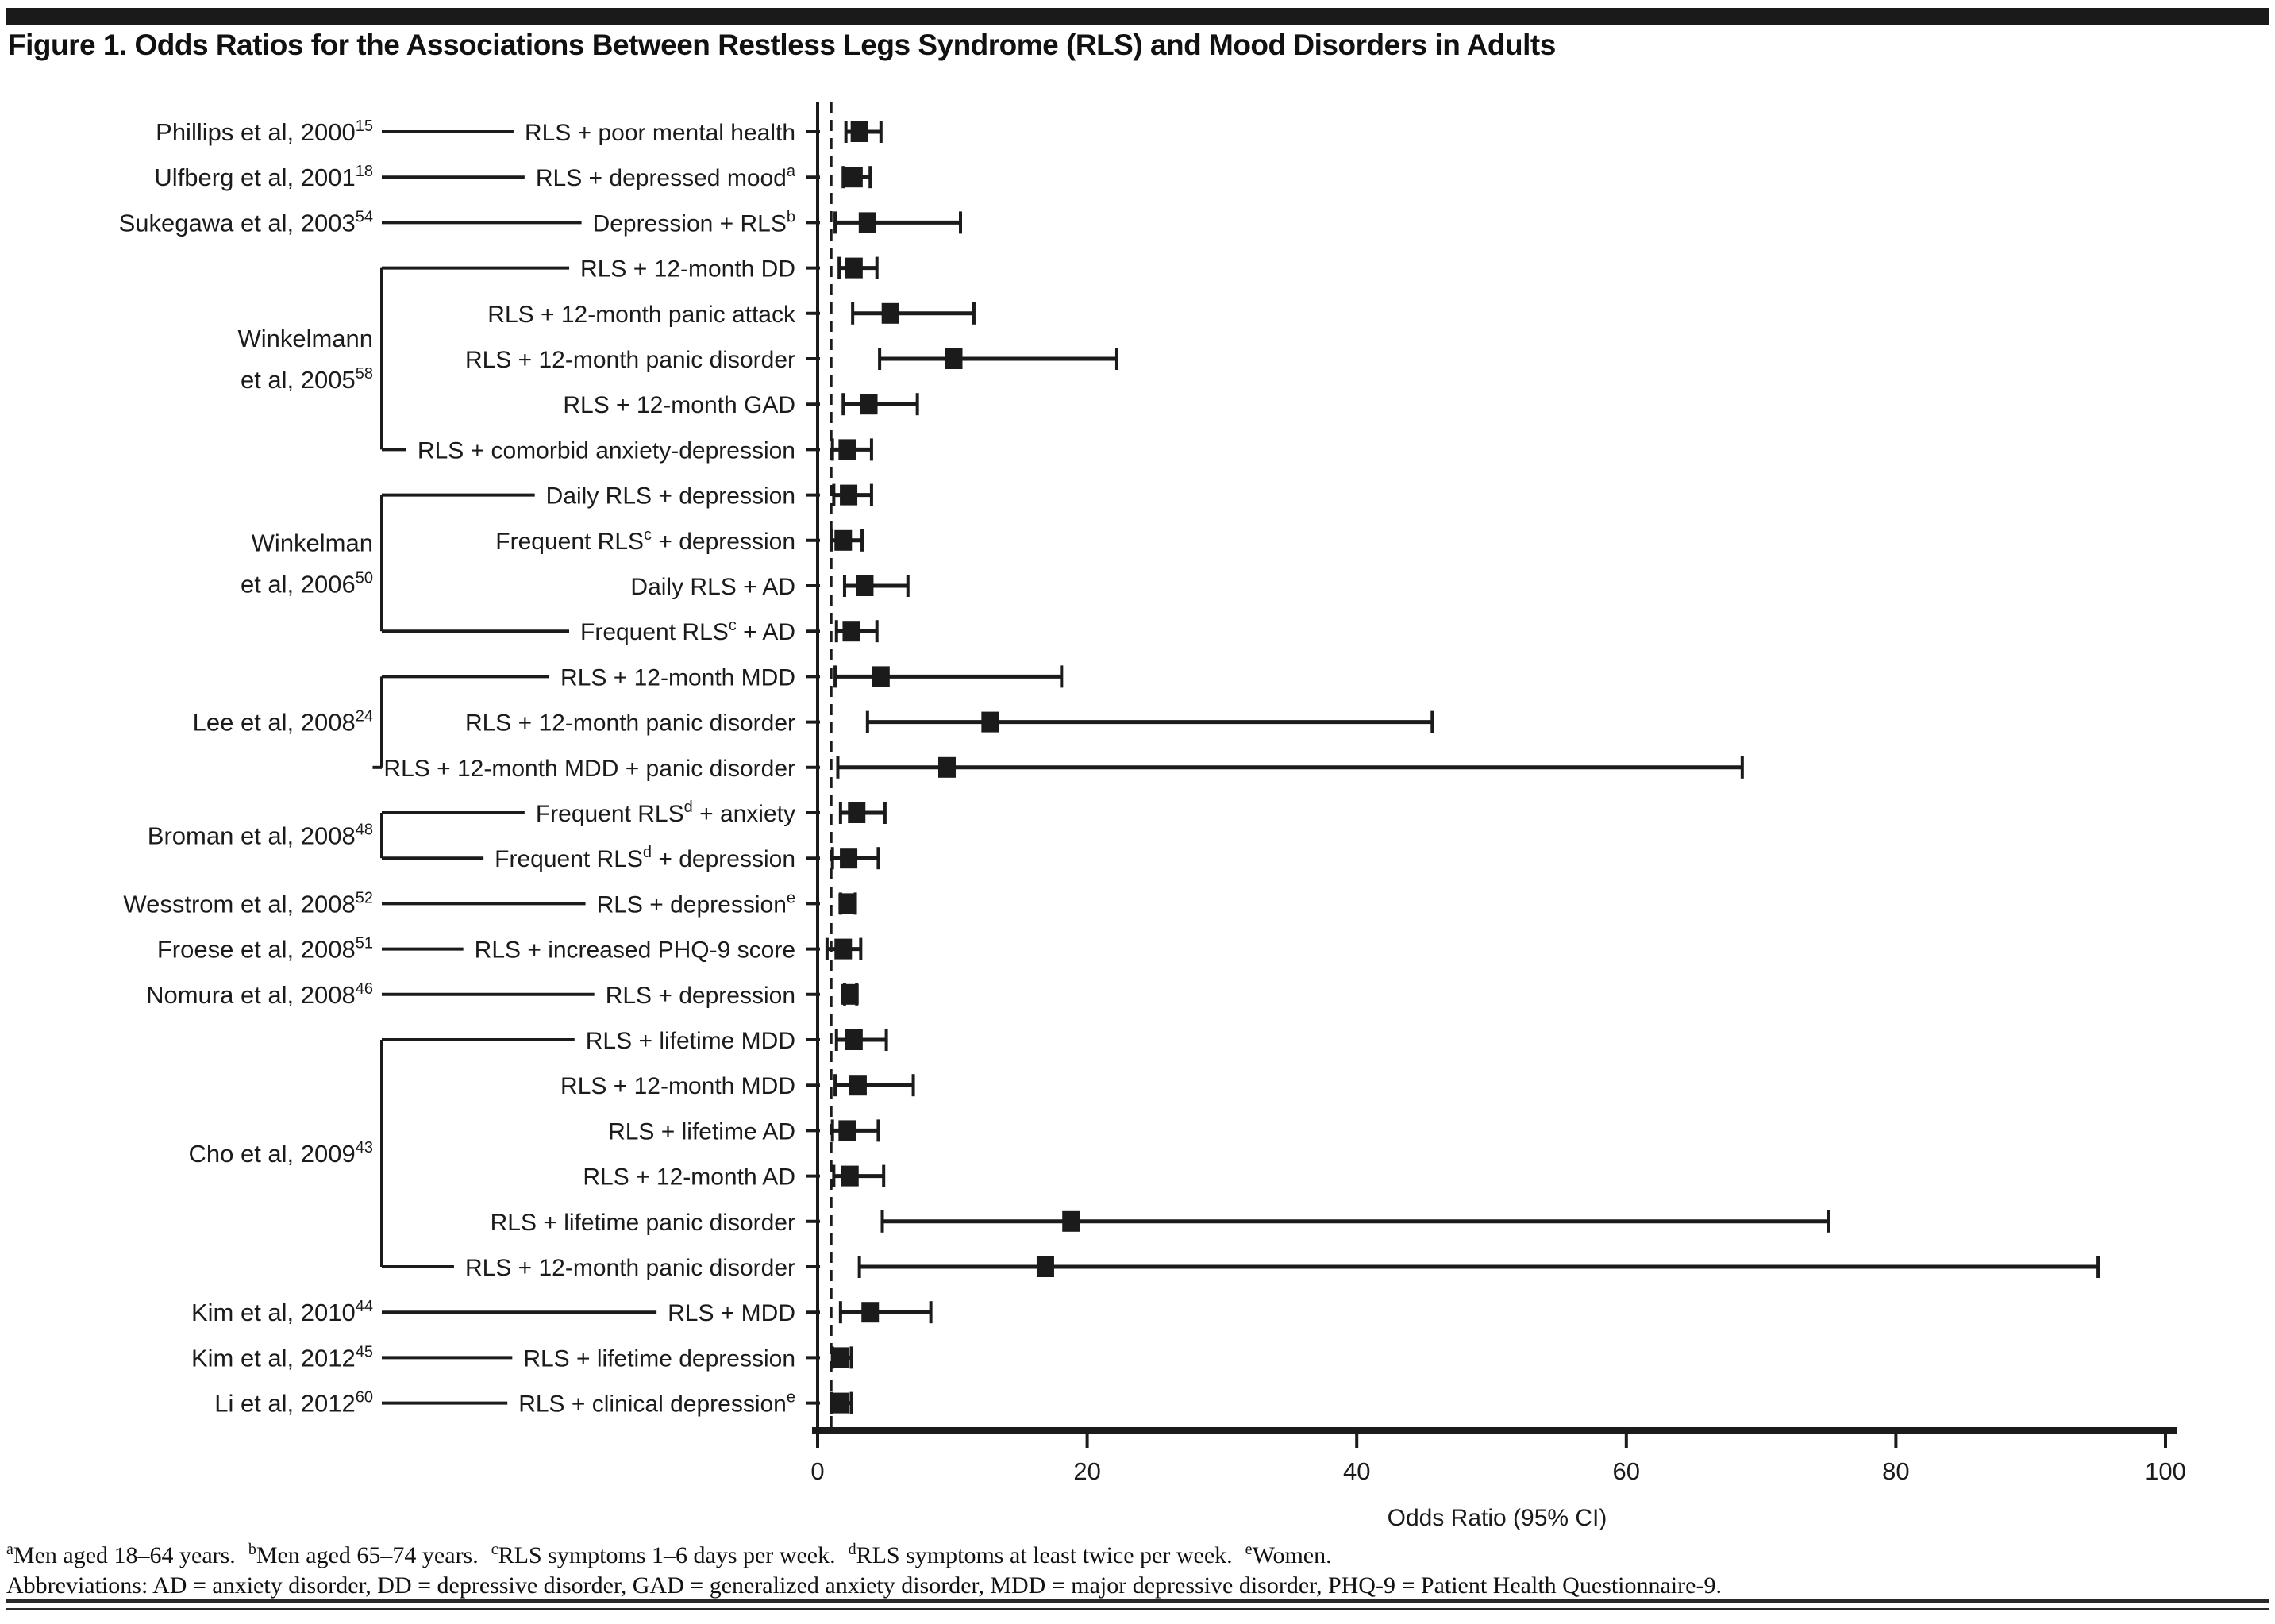 This screenshot has width=2275, height=1624. I want to click on label-text: RLS + lifetime MDD, so click(690, 1041).